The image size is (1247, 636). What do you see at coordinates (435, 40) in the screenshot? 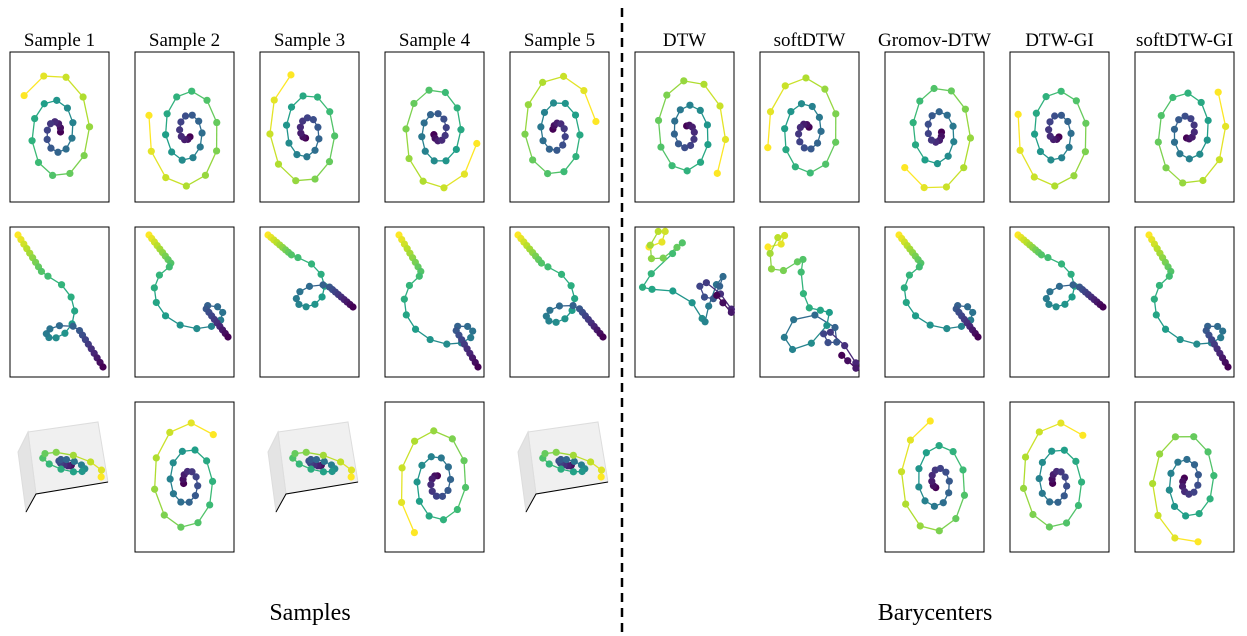
I see `column-title: Sample 4` at bounding box center [435, 40].